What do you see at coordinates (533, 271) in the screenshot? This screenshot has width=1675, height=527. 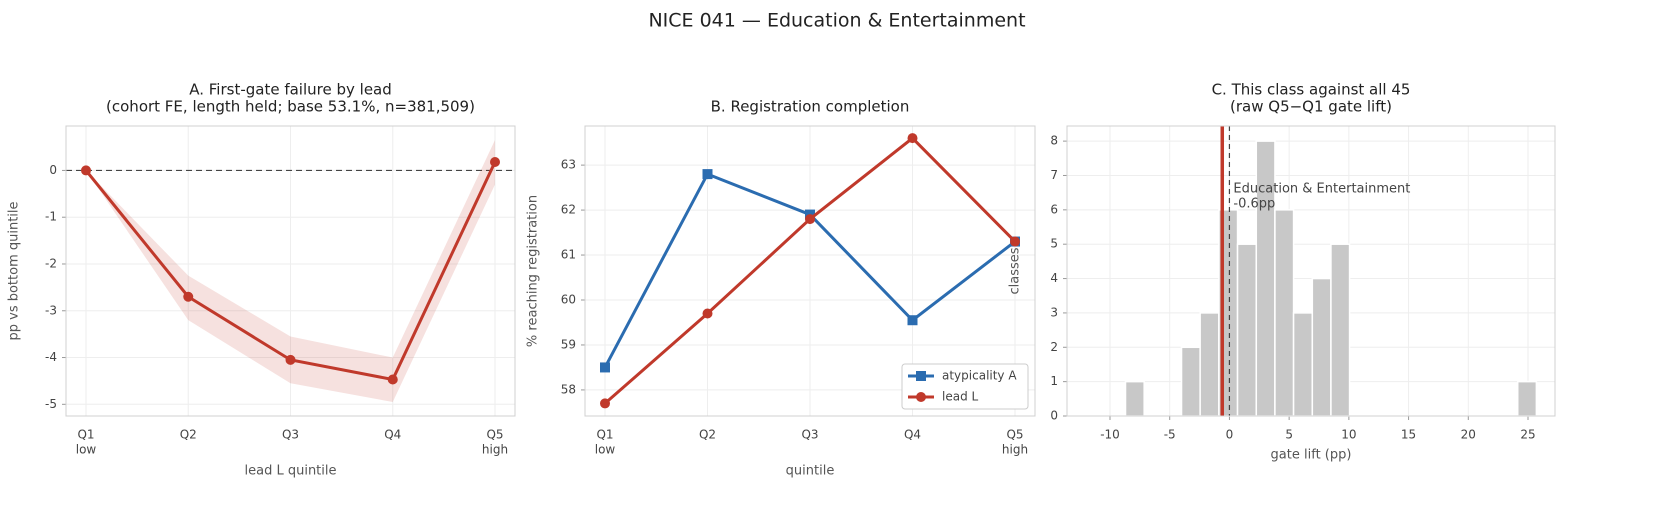 I see `y-axis-label: % reaching registration` at bounding box center [533, 271].